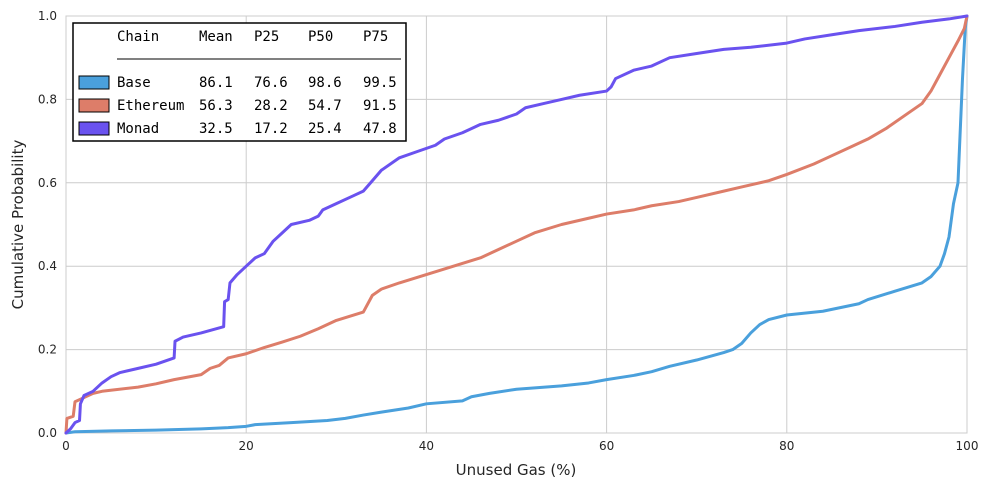  I want to click on legend-cell: 91.5, so click(380, 106).